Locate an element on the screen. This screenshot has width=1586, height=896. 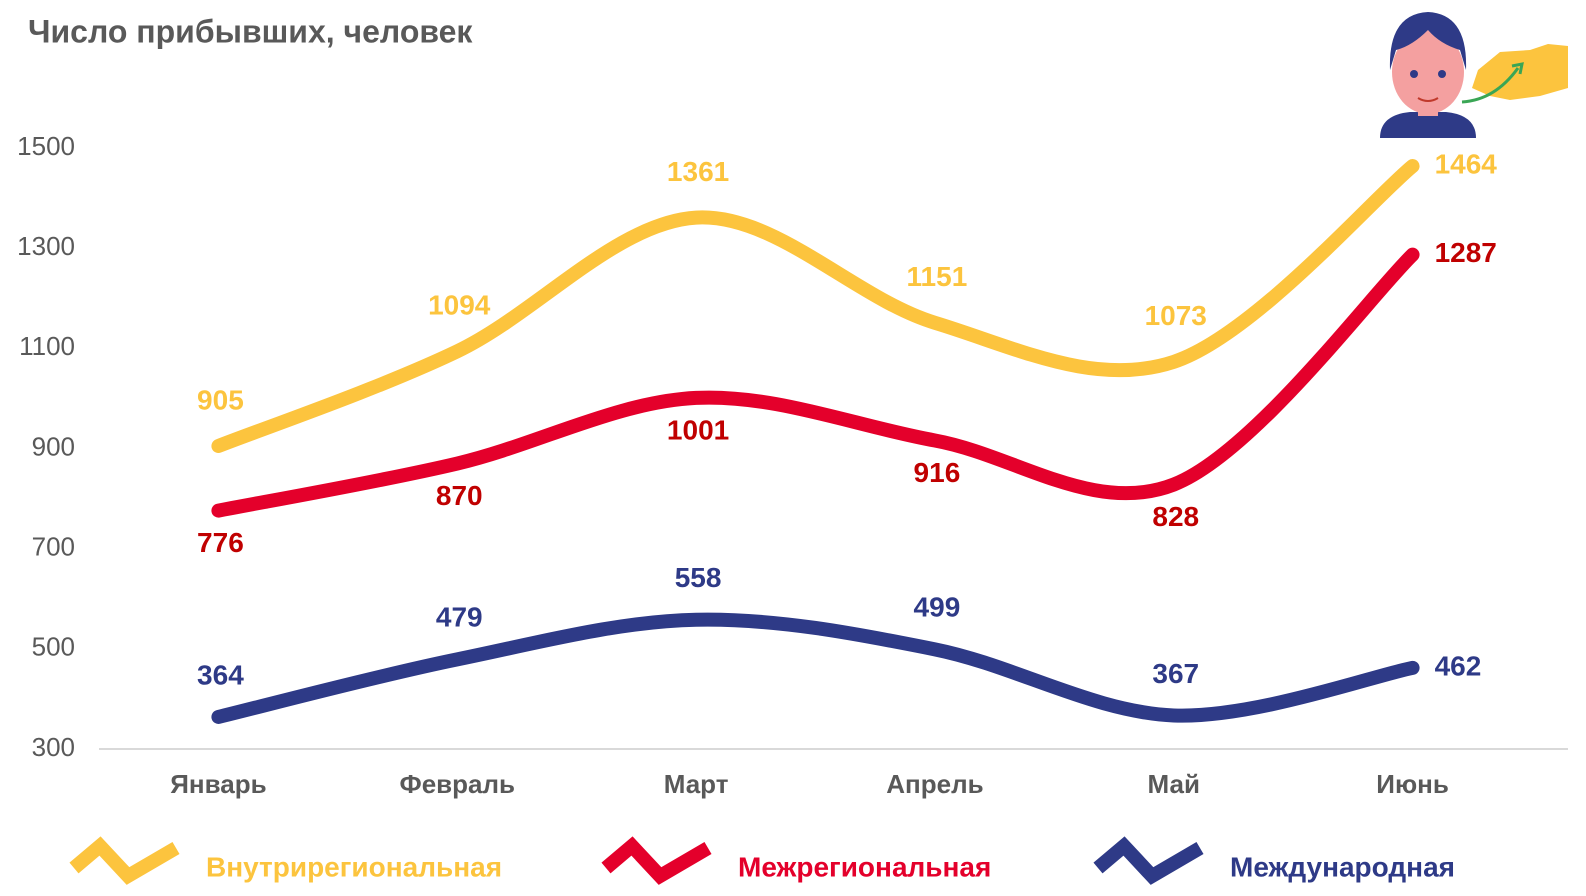
data-label: 1073 is located at coordinates (1176, 315).